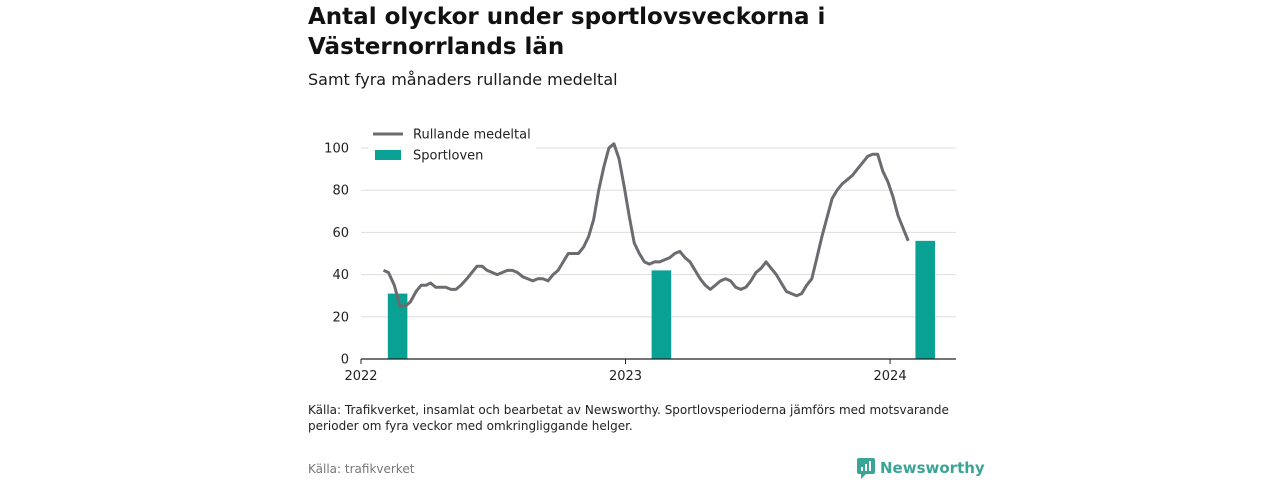 This screenshot has width=1280, height=480. Describe the element at coordinates (463, 79) in the screenshot. I see `chart-subtitle: Samt fyra månaders rullande medeltal` at that location.